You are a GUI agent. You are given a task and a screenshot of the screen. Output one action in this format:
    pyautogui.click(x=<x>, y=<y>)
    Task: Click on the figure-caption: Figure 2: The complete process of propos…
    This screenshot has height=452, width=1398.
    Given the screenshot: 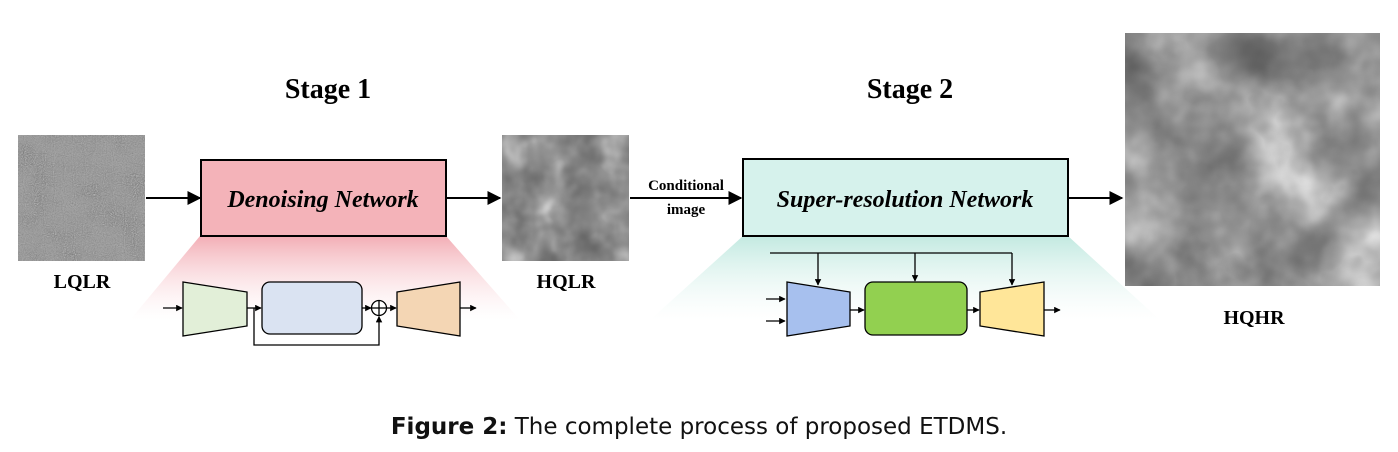 What is the action you would take?
    pyautogui.click(x=699, y=427)
    